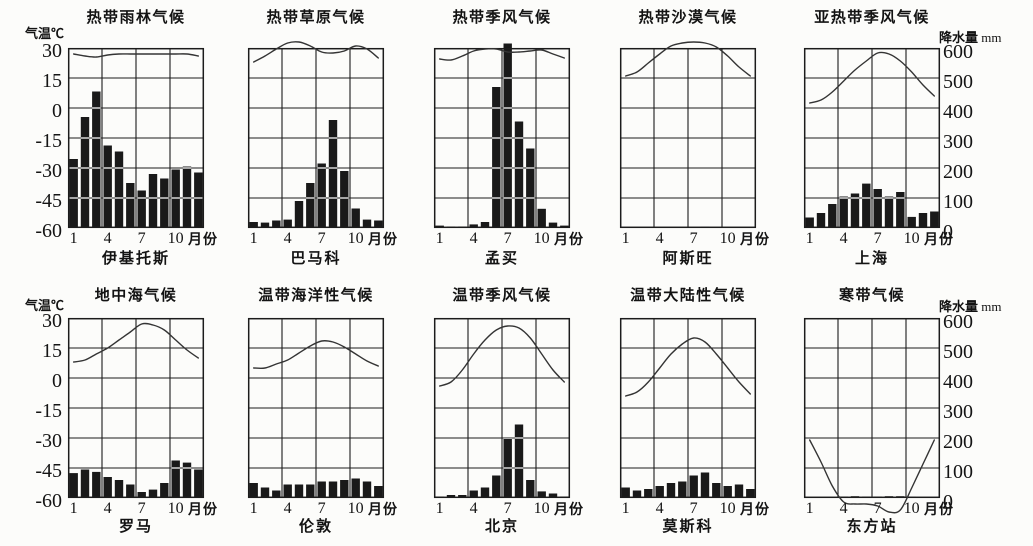 The width and height of the screenshot is (1033, 546). What do you see at coordinates (688, 258) in the screenshot?
I see `station-label-阿斯旺: 阿斯旺` at bounding box center [688, 258].